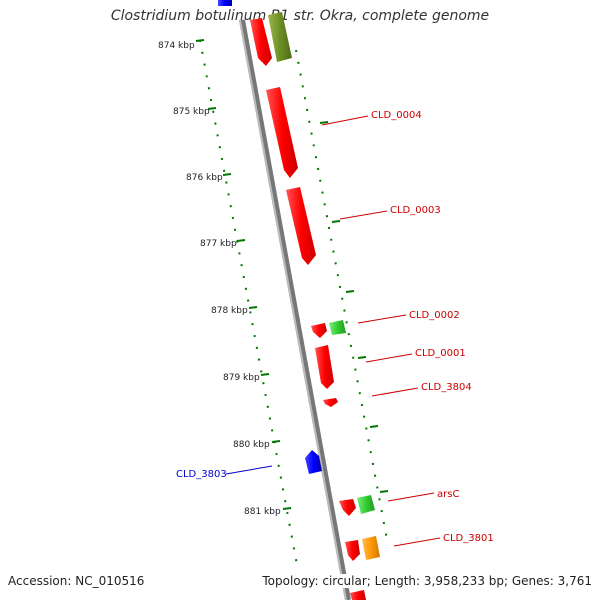  I want to click on axis-tick-label: 876 kbp, so click(204, 178).